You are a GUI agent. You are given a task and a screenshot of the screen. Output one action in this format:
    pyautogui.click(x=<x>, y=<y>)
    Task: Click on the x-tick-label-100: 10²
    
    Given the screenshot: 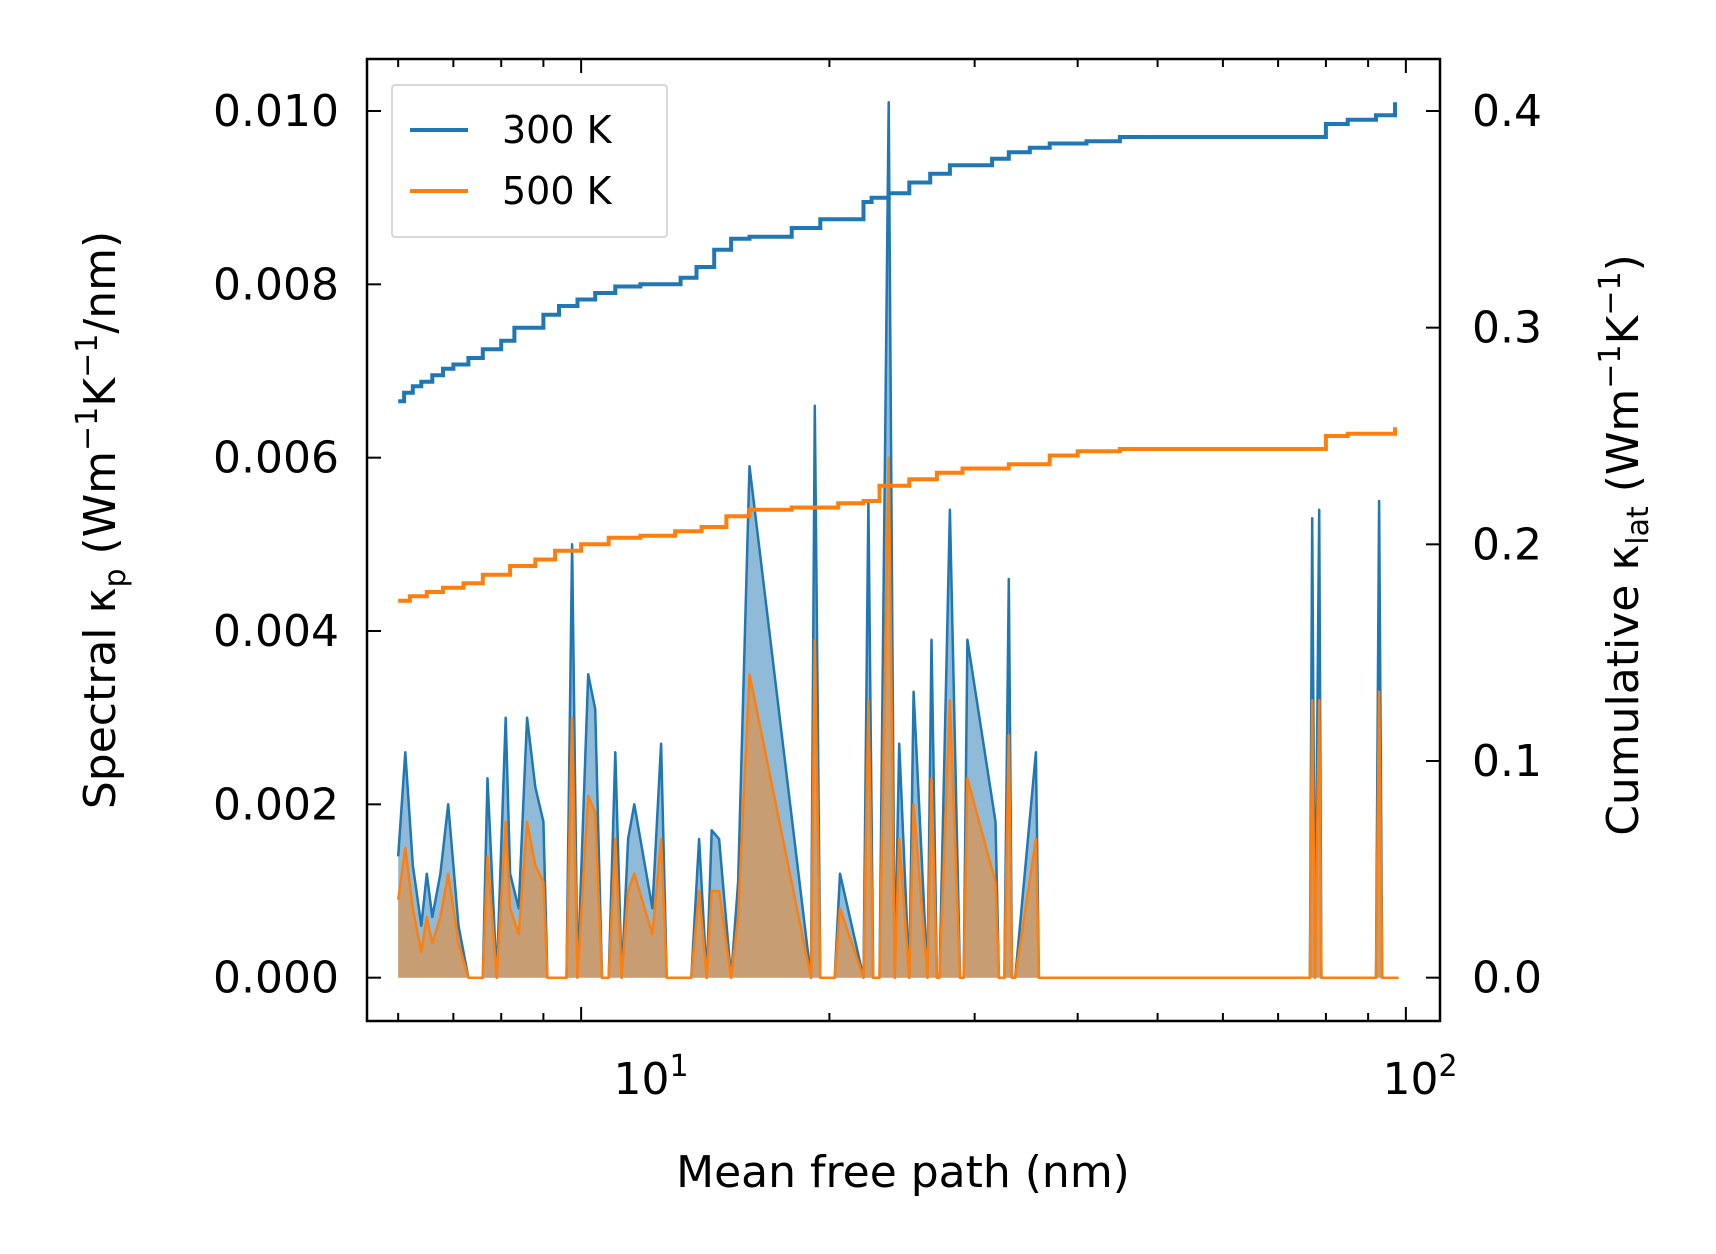 What is the action you would take?
    pyautogui.click(x=1419, y=1077)
    